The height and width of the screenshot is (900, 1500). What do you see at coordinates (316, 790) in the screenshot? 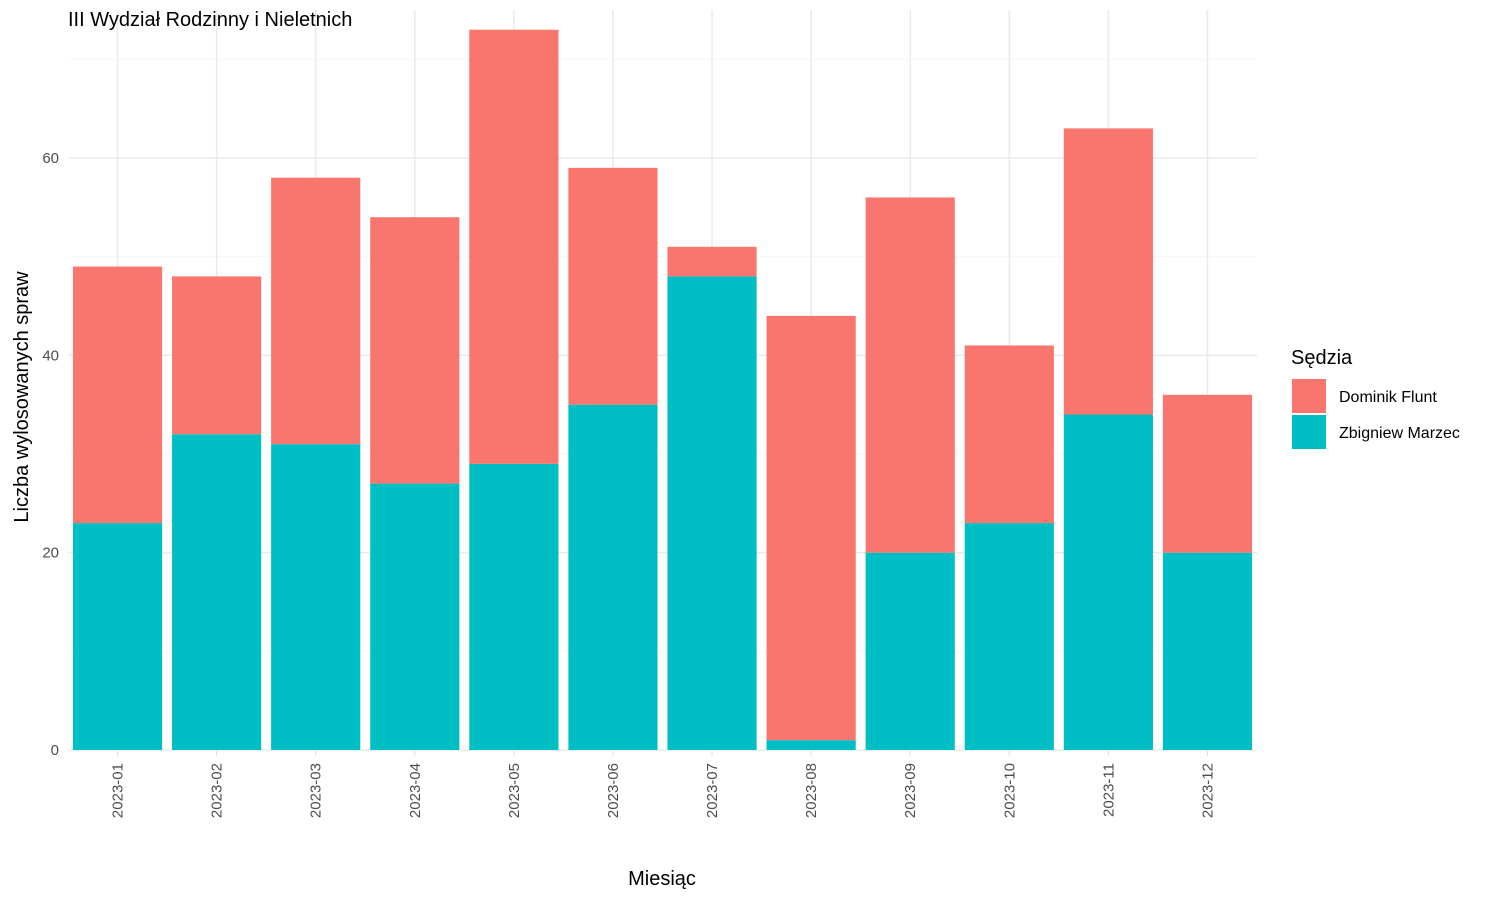
I see `x-tick-label: 2023-03` at bounding box center [316, 790].